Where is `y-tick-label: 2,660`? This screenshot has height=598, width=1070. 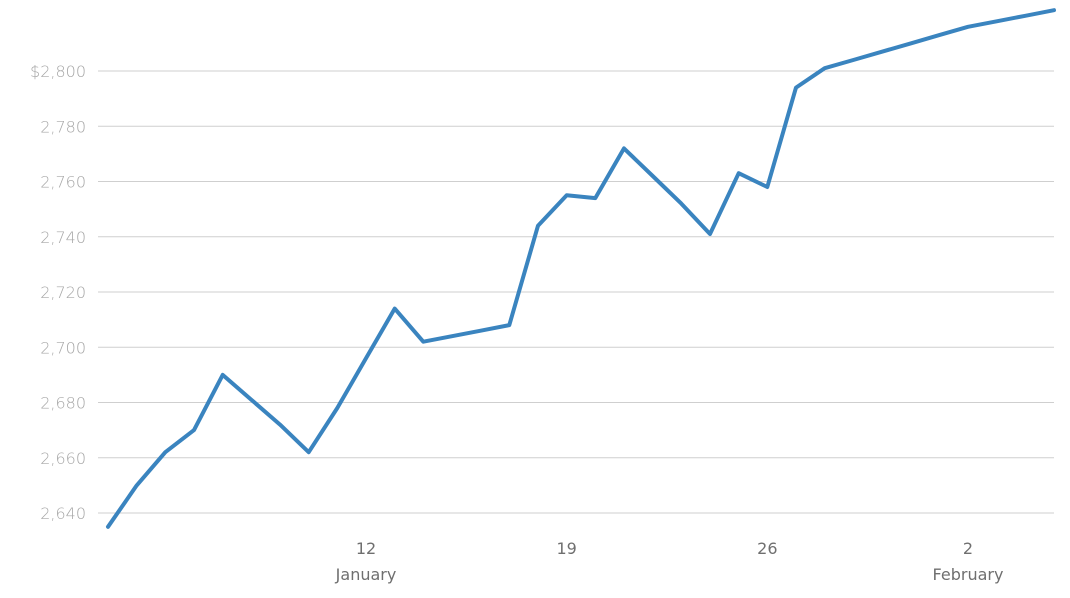
y-tick-label: 2,660 is located at coordinates (63, 458).